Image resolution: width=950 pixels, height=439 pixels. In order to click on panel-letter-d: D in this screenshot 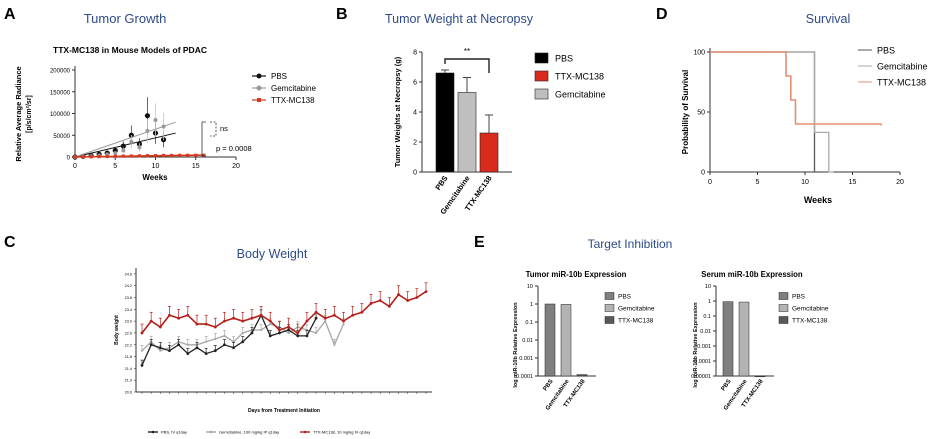, I will do `click(662, 14)`.